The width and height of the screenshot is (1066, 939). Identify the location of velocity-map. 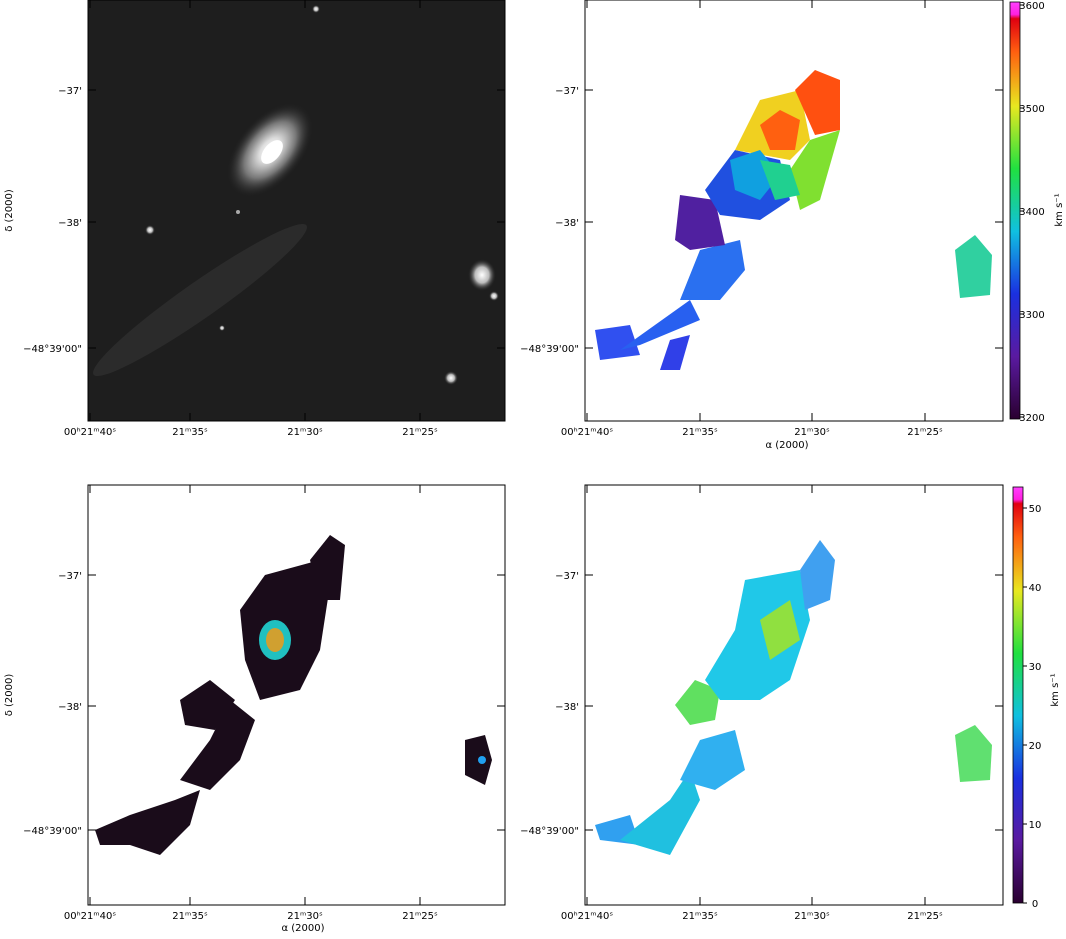
(793, 220).